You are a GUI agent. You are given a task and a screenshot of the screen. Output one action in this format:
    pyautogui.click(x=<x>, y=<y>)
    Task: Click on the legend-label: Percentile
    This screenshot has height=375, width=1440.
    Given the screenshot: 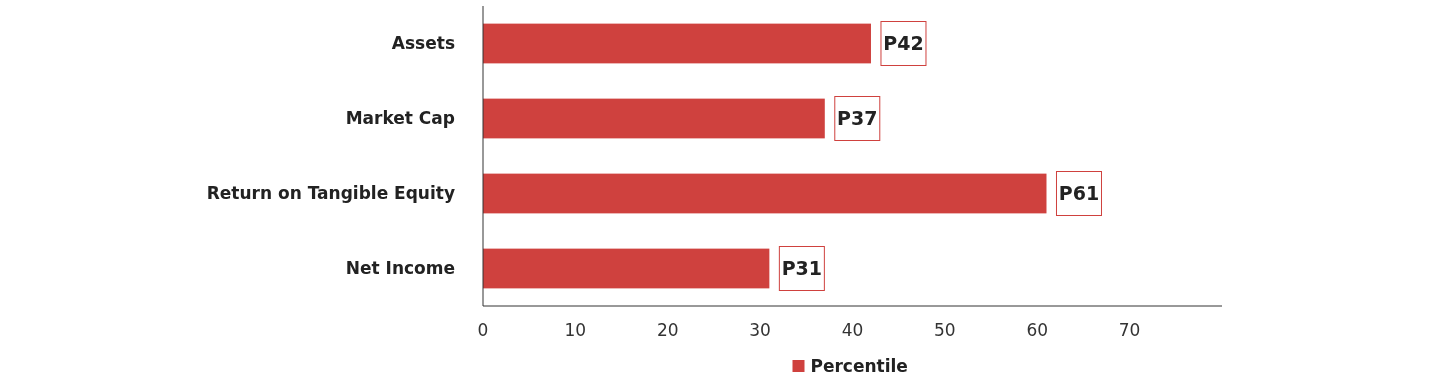 What is the action you would take?
    pyautogui.click(x=859, y=365)
    